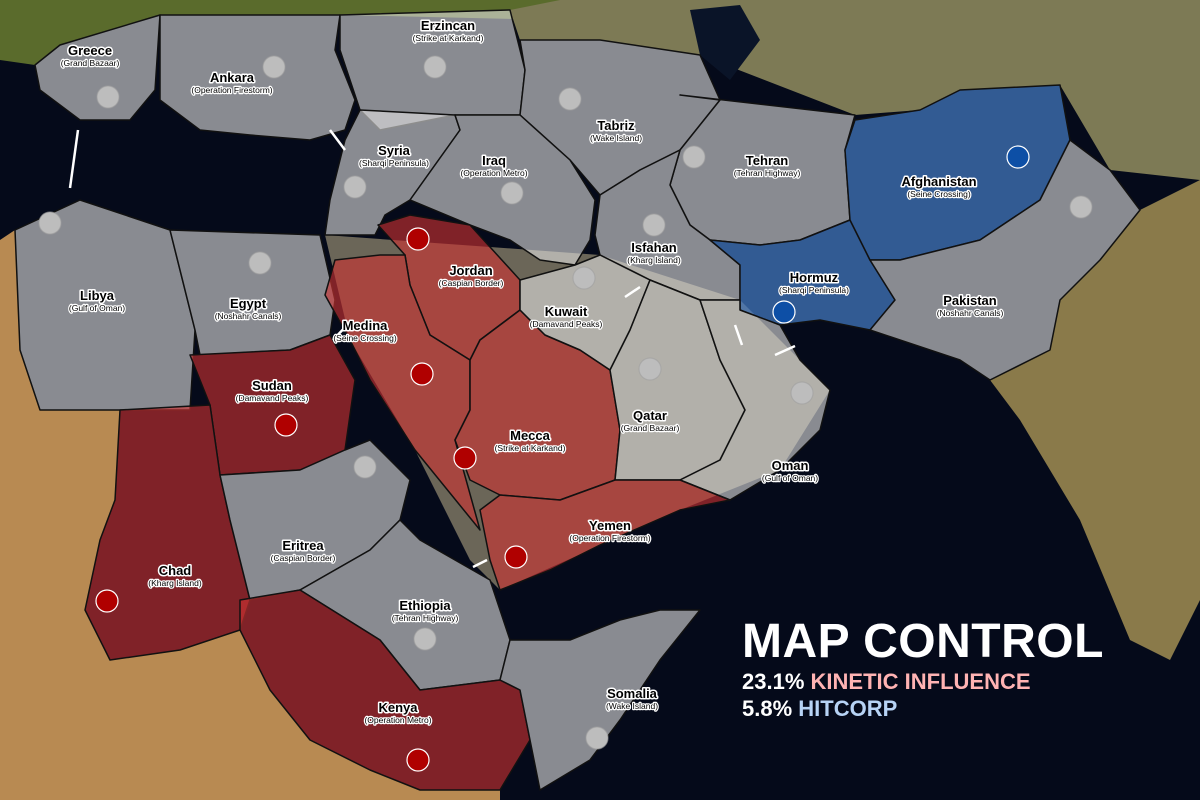  Describe the element at coordinates (970, 300) in the screenshot. I see `region-name-pakistan: Pakistan` at that location.